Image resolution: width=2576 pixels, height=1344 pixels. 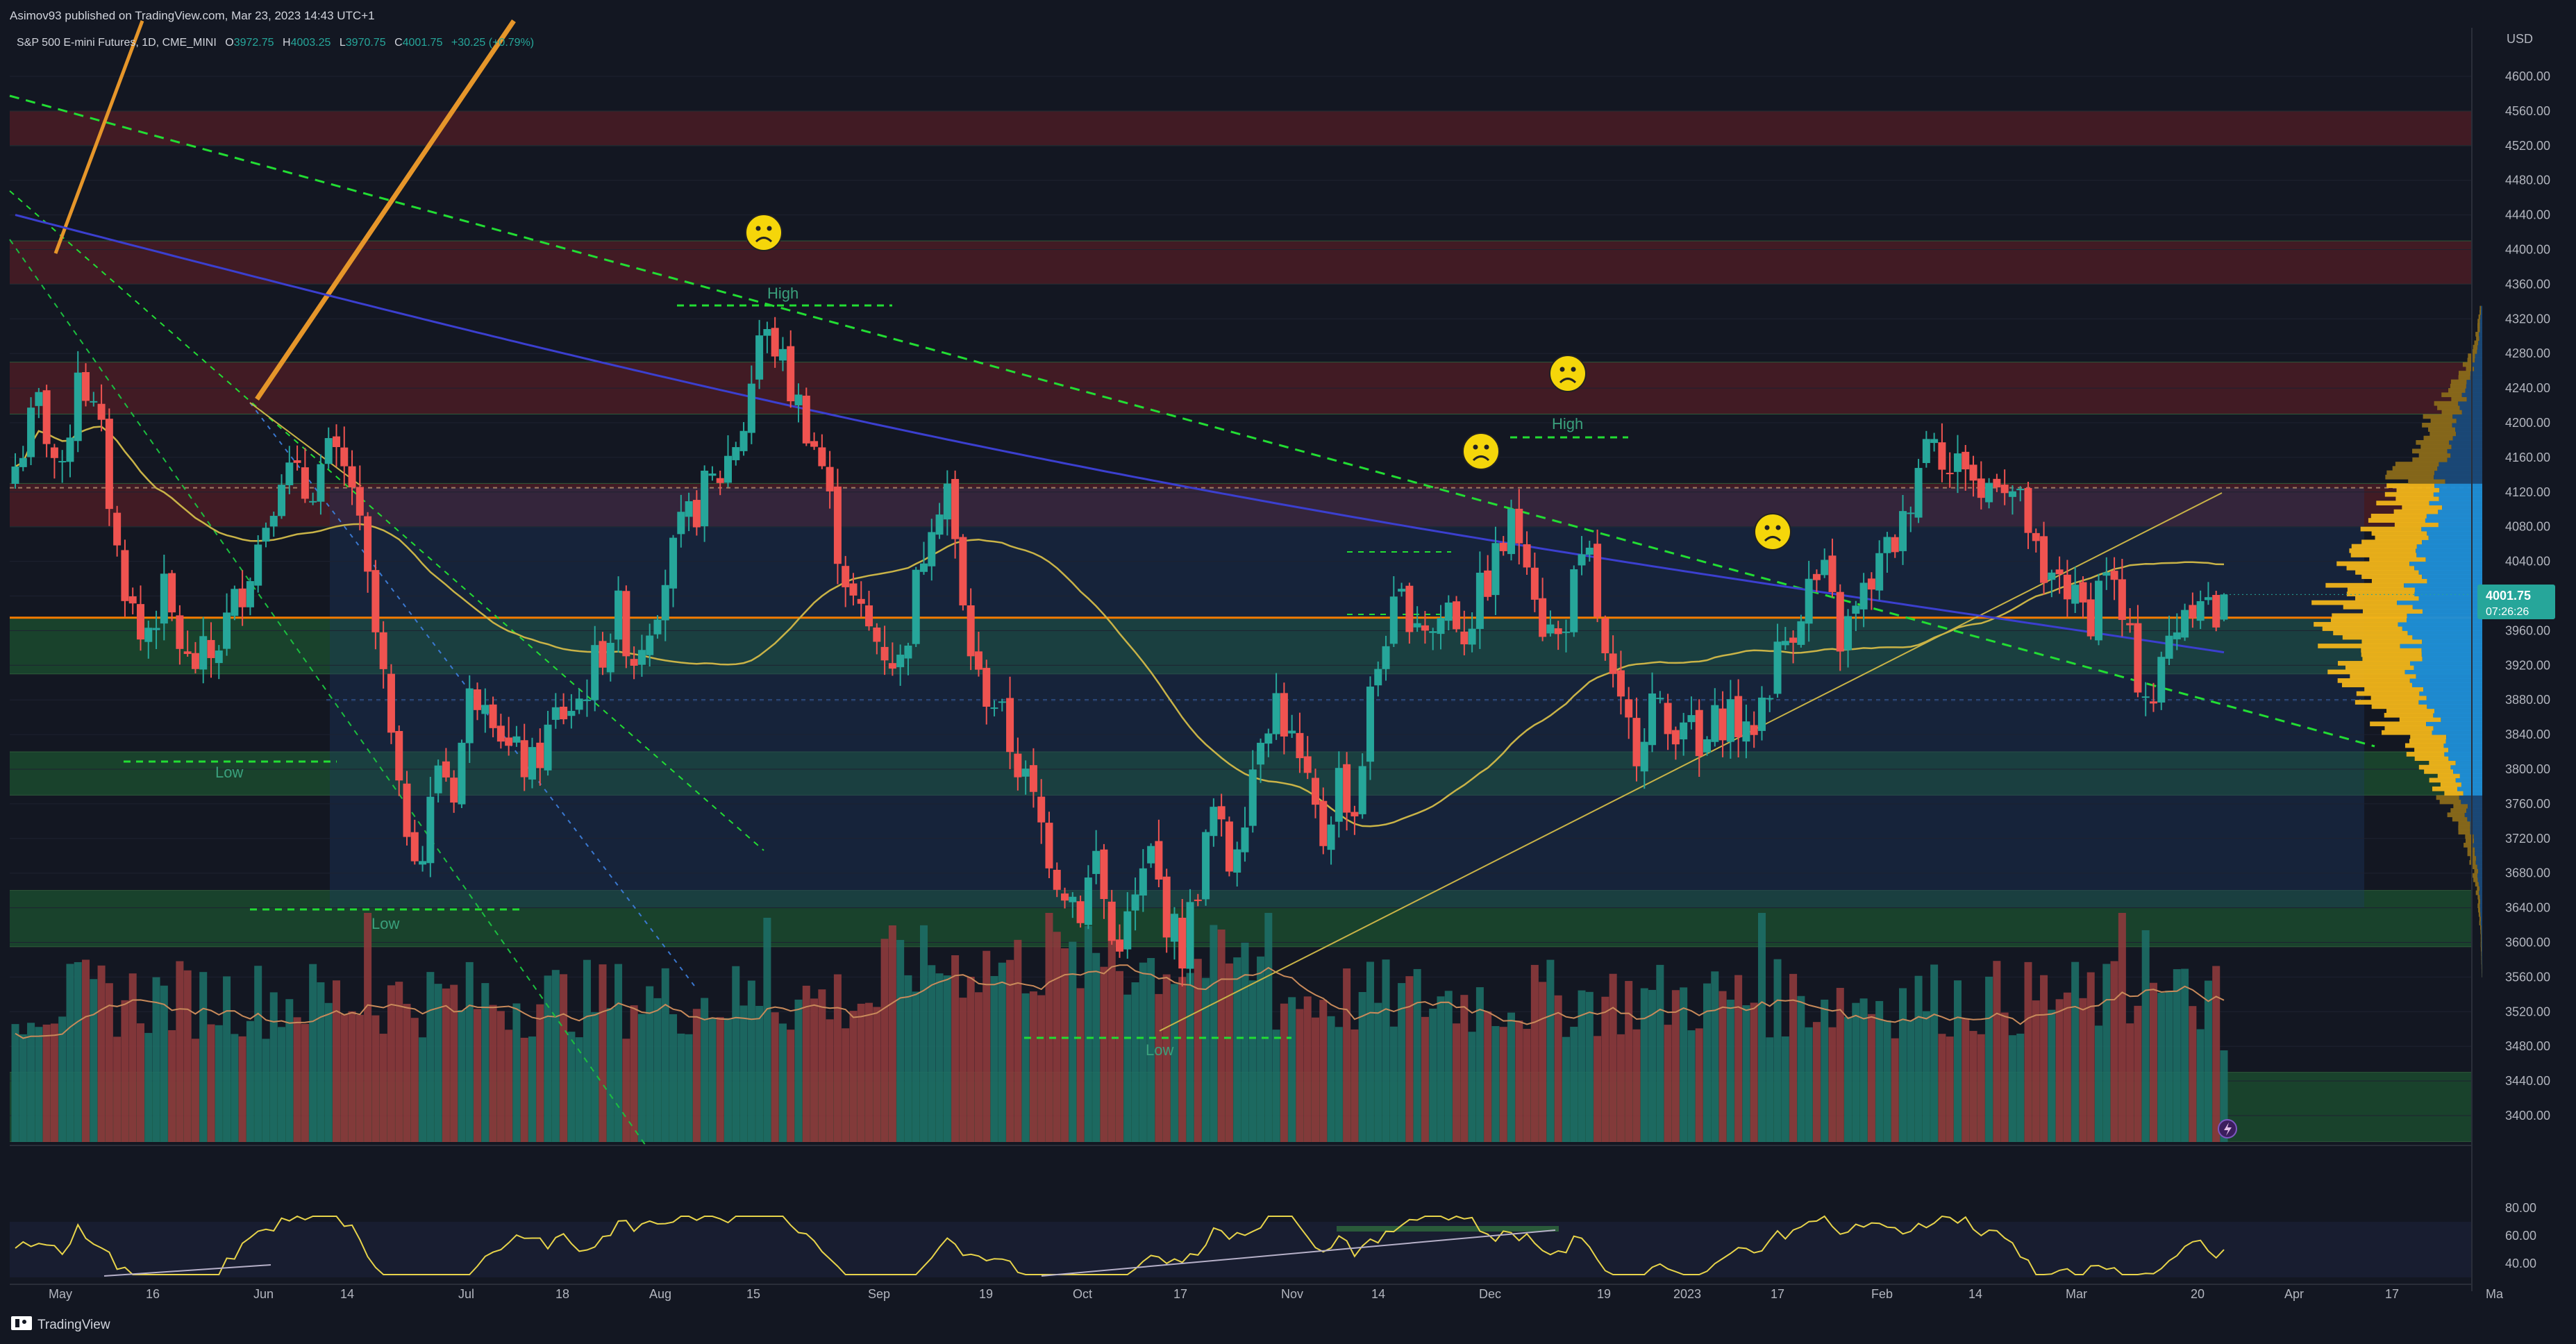 I want to click on time-tick-label: 17, so click(x=1777, y=1294).